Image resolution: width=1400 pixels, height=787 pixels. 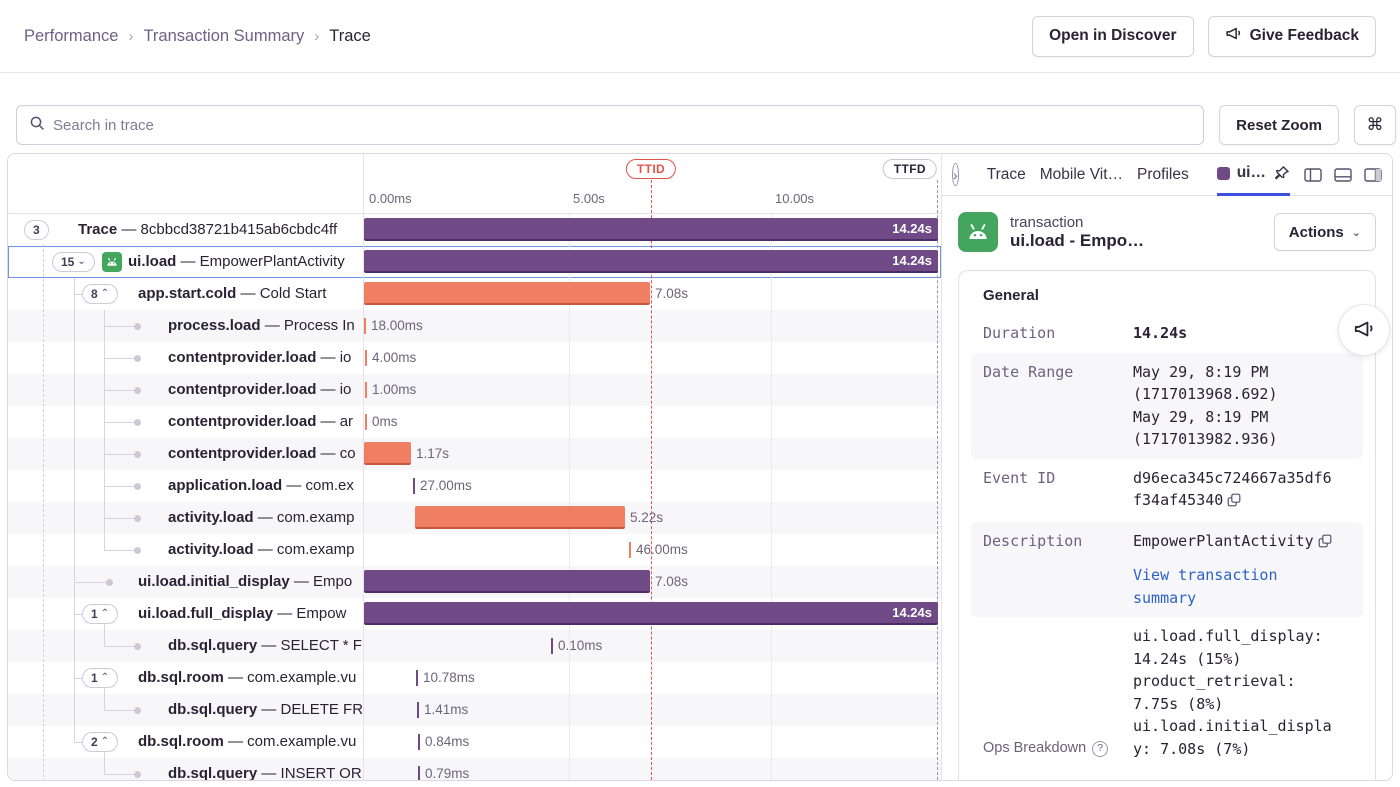 I want to click on span-bar-cell: 1.41ms, so click(x=652, y=710).